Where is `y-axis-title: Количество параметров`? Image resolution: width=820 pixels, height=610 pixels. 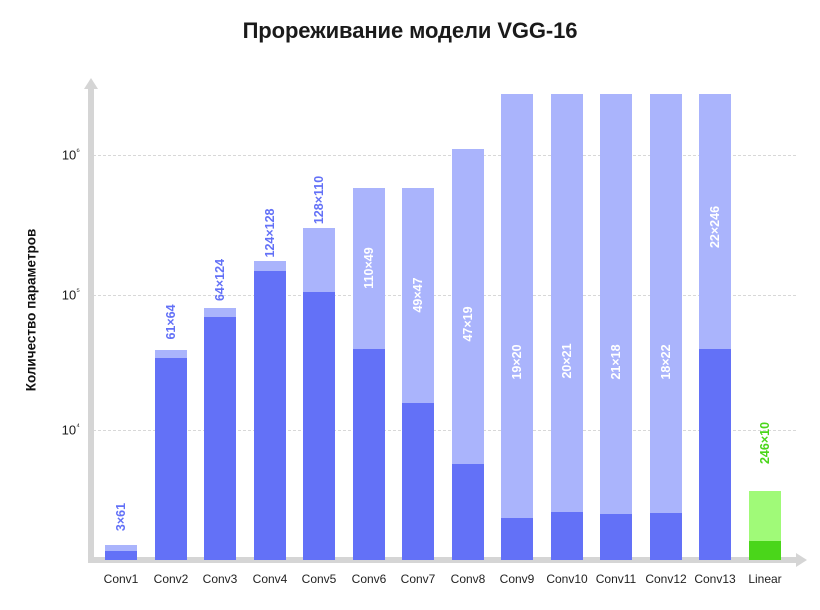 y-axis-title: Количество параметров is located at coordinates (31, 310).